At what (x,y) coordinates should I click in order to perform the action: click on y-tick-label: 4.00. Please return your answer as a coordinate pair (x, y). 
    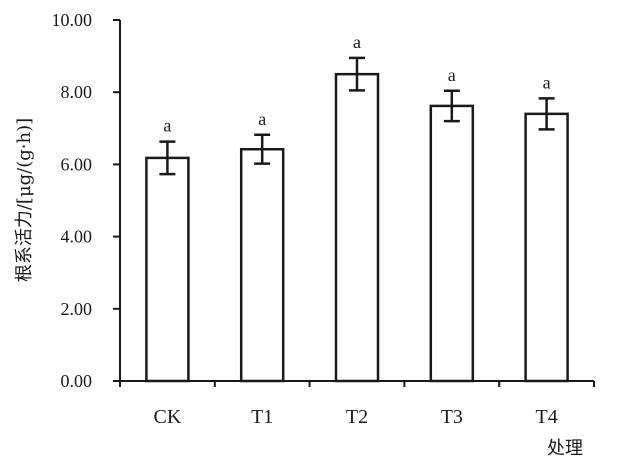
    Looking at the image, I should click on (77, 237).